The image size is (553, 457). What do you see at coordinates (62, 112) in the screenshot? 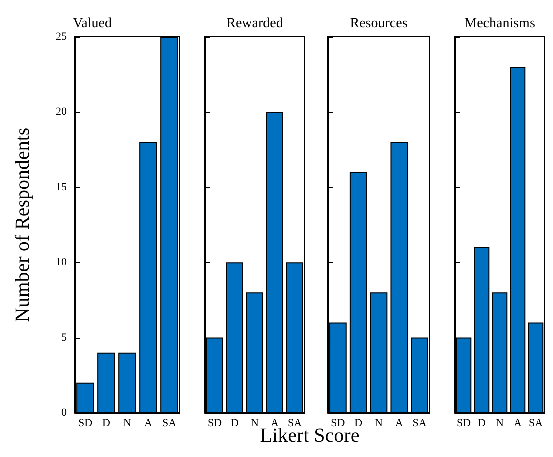
I see `y-tick-label: 20` at bounding box center [62, 112].